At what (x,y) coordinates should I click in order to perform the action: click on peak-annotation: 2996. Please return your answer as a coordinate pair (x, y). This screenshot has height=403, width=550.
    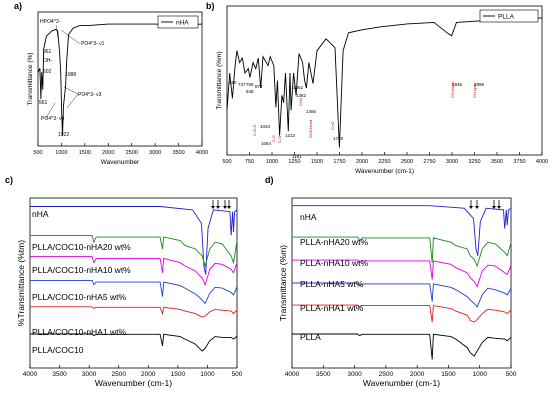
    Looking at the image, I should click on (479, 84).